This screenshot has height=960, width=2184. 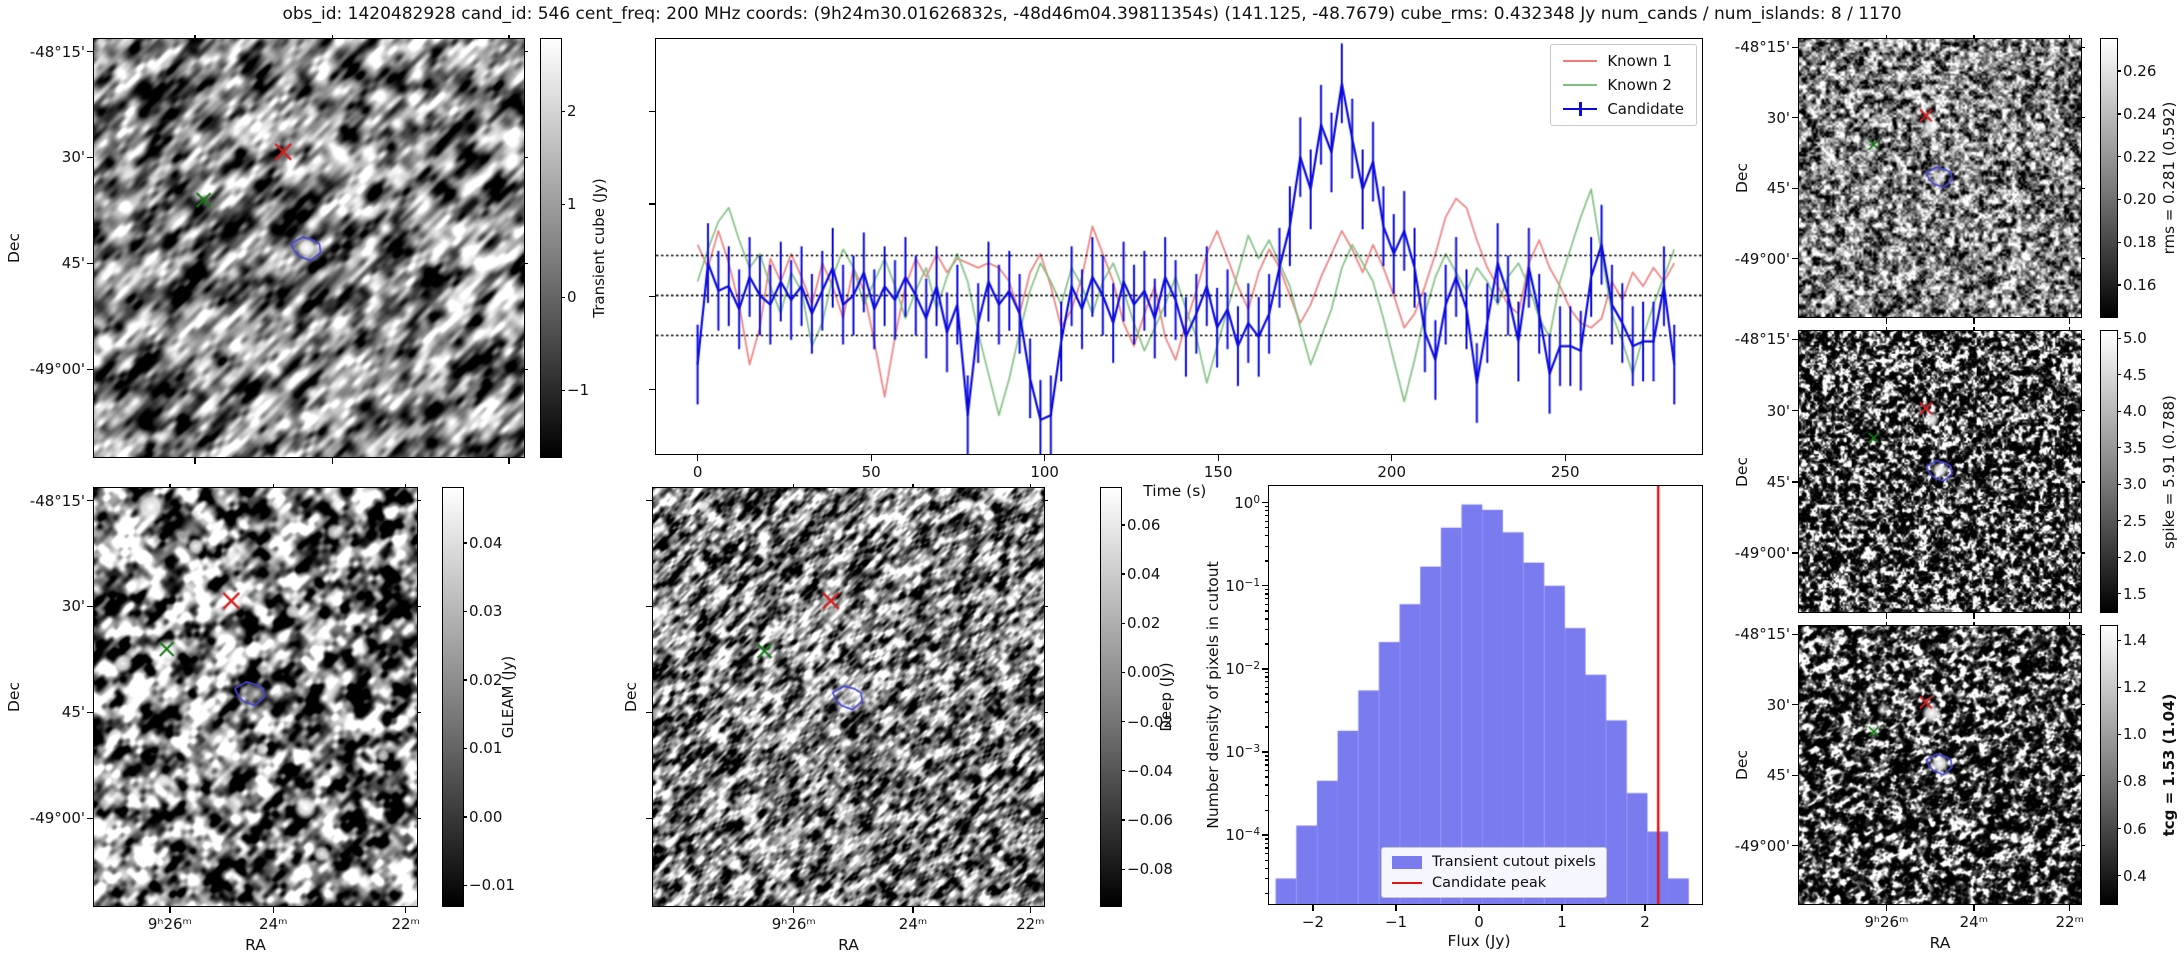 I want to click on y-tick-exponent: −1, so click(x=1252, y=582).